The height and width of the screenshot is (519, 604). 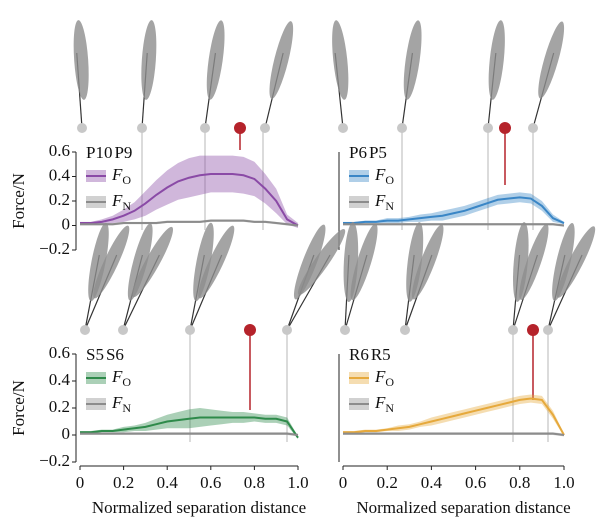 What do you see at coordinates (463, 507) in the screenshot?
I see `x-axis-label: Normalized separation distance` at bounding box center [463, 507].